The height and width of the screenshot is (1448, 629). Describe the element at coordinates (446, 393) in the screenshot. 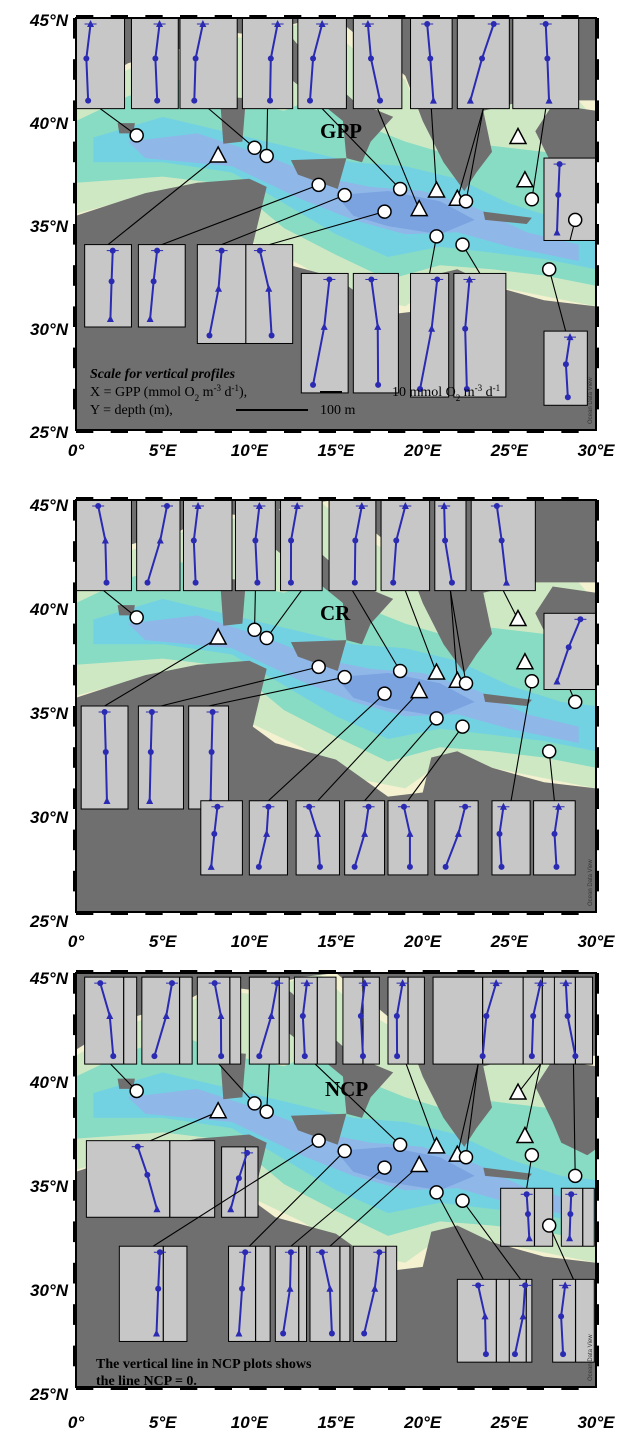

I see `scale-x-units: 10 mmol O2 m-3 d-1` at that location.